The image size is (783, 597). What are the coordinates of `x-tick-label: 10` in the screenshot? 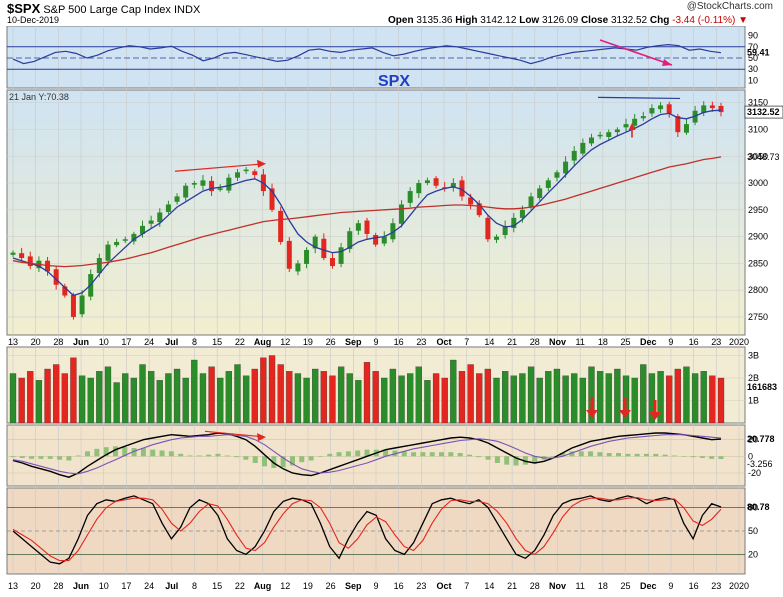 It's located at (104, 586).